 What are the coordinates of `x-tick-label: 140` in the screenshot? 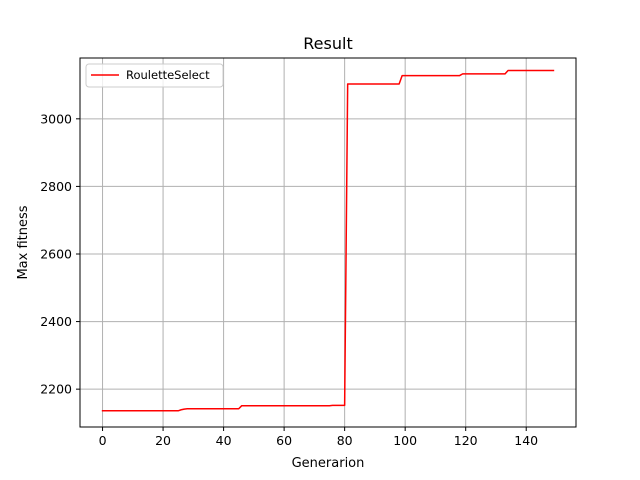 It's located at (526, 440).